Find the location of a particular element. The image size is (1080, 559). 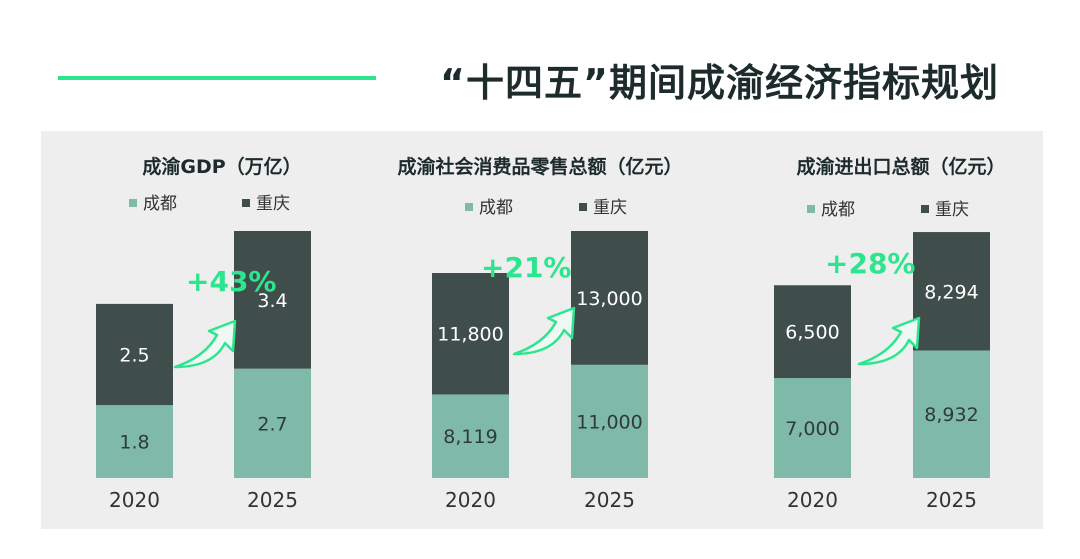

data-label: 8,294 is located at coordinates (951, 292).